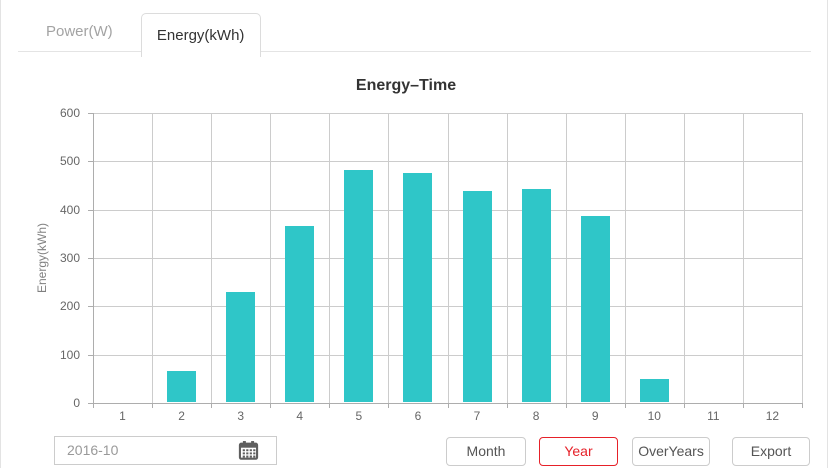 The image size is (828, 468). Describe the element at coordinates (165, 450) in the screenshot. I see `date-picker-input: 2016-10` at that location.